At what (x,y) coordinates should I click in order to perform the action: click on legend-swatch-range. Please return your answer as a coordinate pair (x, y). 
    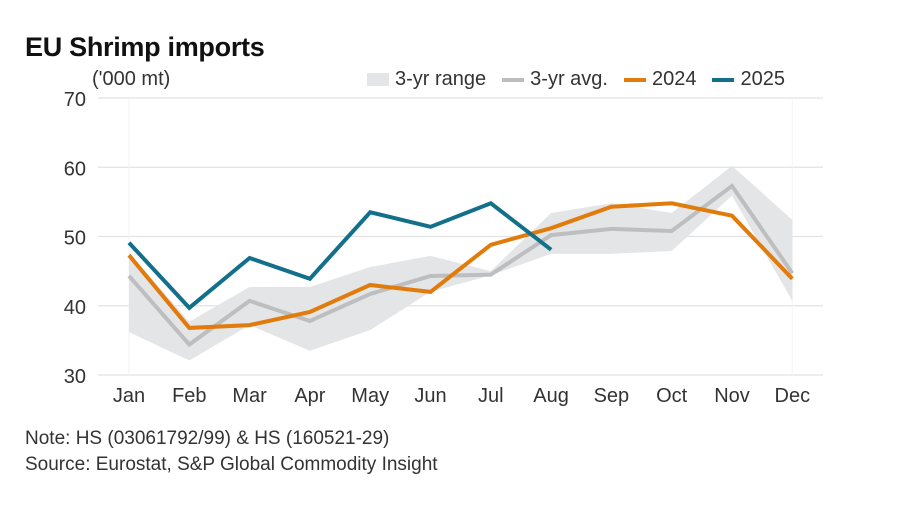
    Looking at the image, I should click on (378, 79).